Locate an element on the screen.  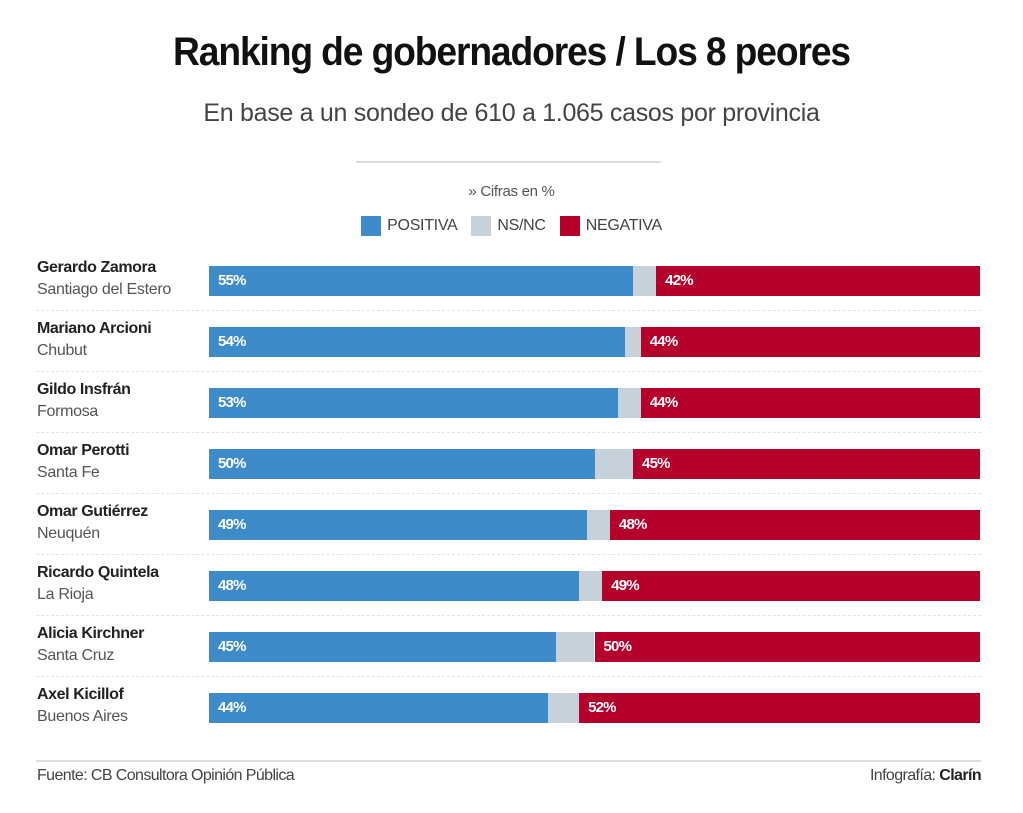
data-label-negative: 48% is located at coordinates (632, 524).